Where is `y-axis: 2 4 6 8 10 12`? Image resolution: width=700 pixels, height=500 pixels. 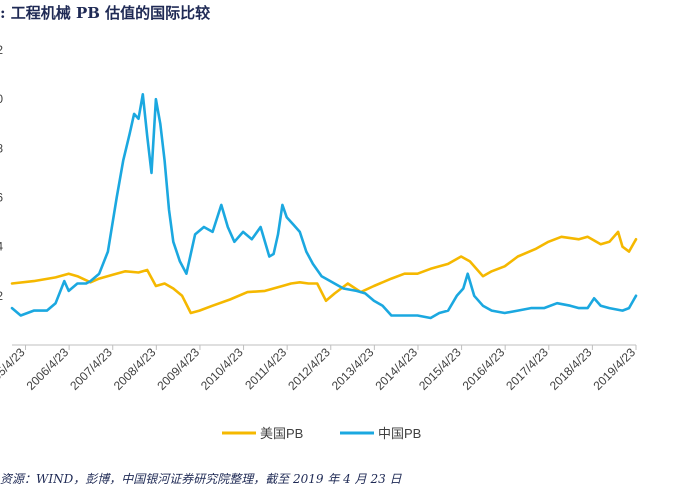
y-axis: 2 4 6 8 10 12 is located at coordinates (1, 173).